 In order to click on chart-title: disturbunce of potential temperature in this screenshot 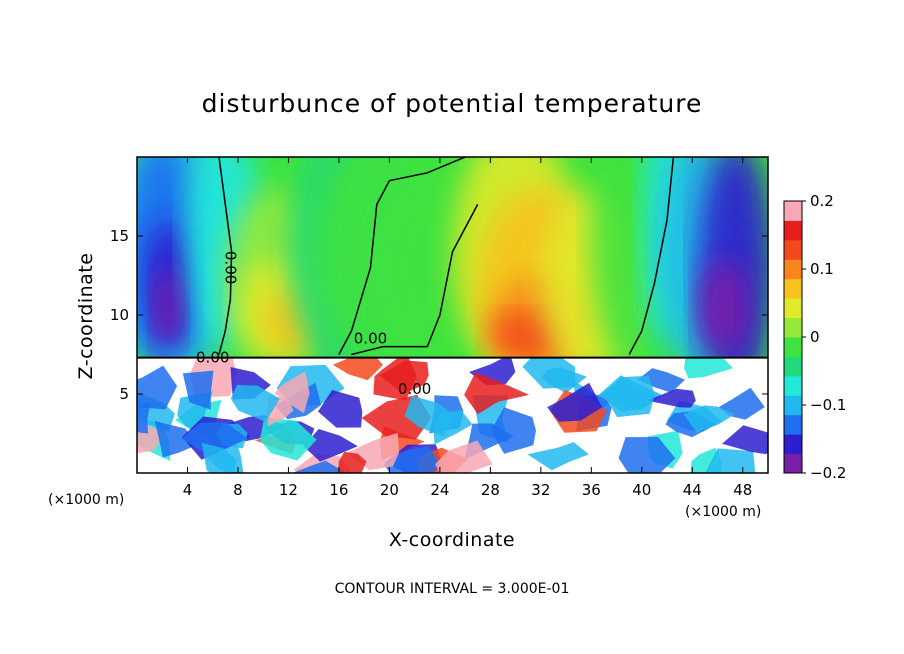, I will do `click(452, 103)`.